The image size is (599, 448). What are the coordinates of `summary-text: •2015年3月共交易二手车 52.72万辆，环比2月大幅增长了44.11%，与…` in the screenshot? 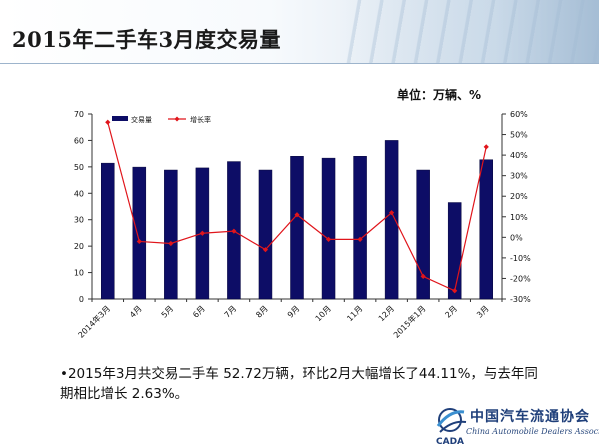 It's located at (299, 384).